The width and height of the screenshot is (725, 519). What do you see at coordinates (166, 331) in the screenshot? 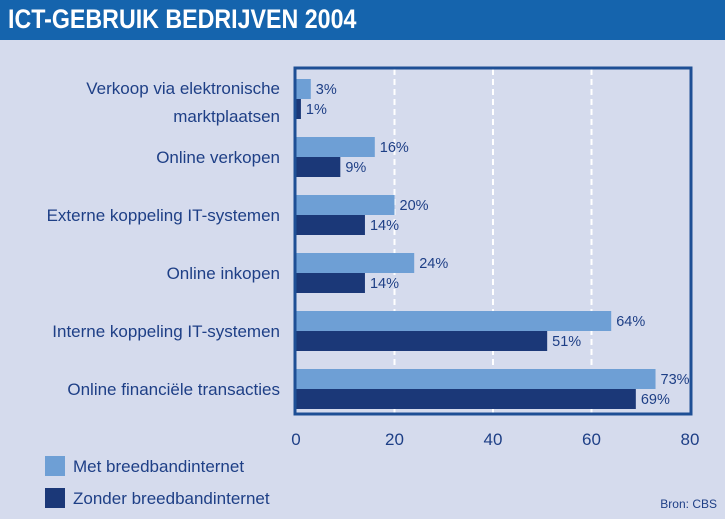
I see `category-label: Interne koppeling IT-systemen` at bounding box center [166, 331].